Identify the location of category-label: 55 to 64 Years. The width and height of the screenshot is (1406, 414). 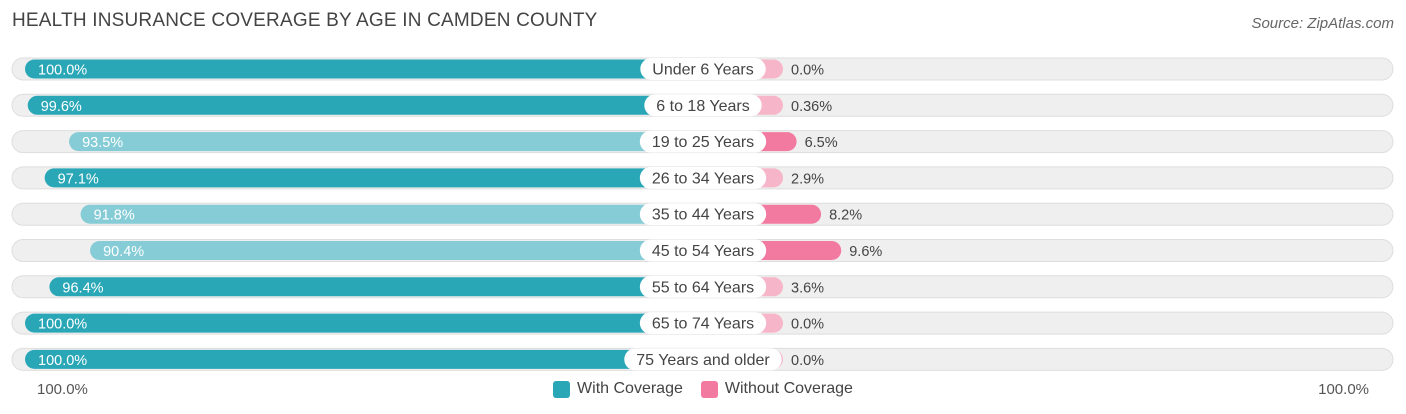
(703, 287).